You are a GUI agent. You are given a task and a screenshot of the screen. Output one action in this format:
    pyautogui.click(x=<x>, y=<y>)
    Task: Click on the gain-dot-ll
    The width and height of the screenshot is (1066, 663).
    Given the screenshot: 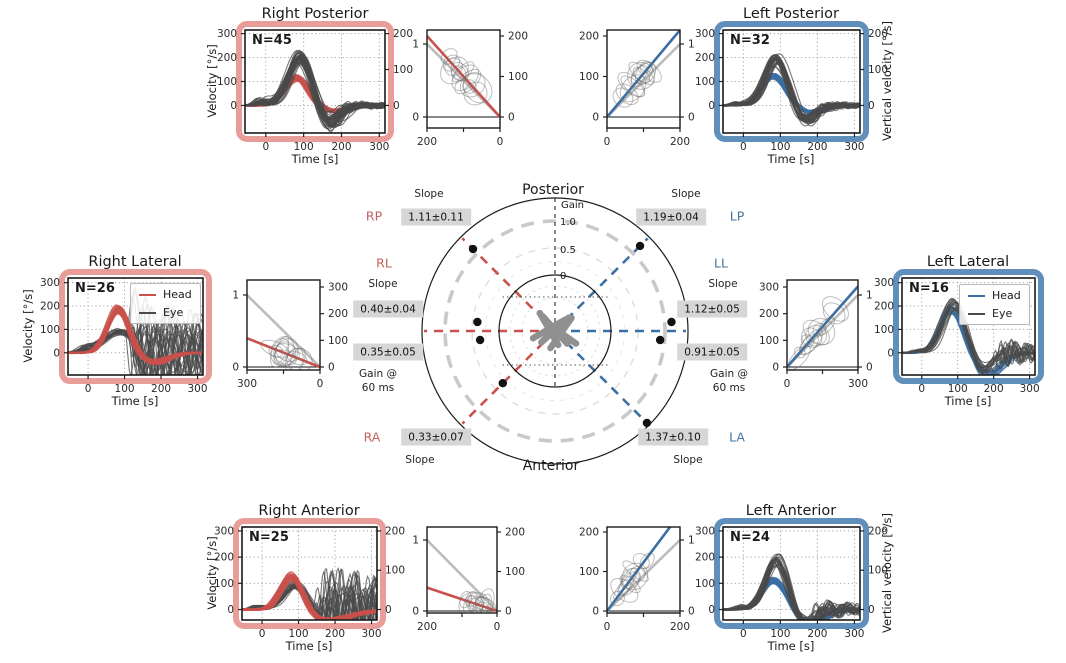 What is the action you would take?
    pyautogui.click(x=660, y=340)
    